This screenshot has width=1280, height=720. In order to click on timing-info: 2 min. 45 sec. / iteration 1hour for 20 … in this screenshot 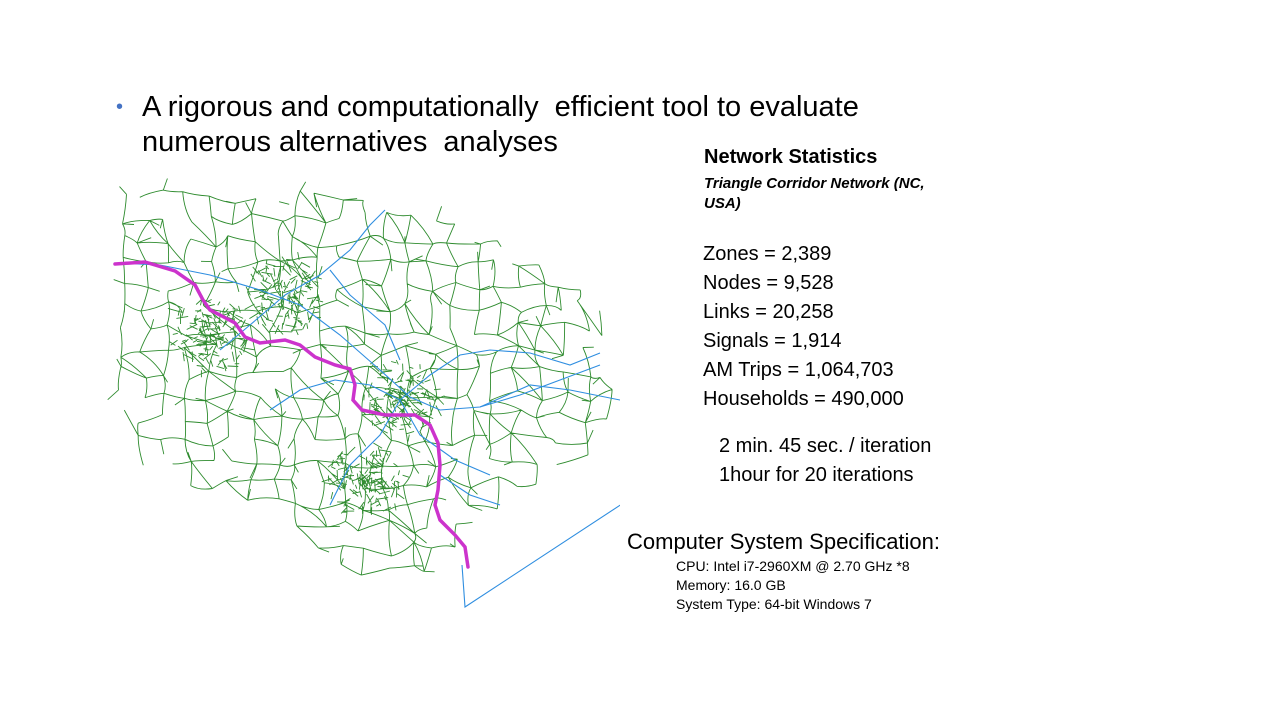, I will do `click(825, 461)`.